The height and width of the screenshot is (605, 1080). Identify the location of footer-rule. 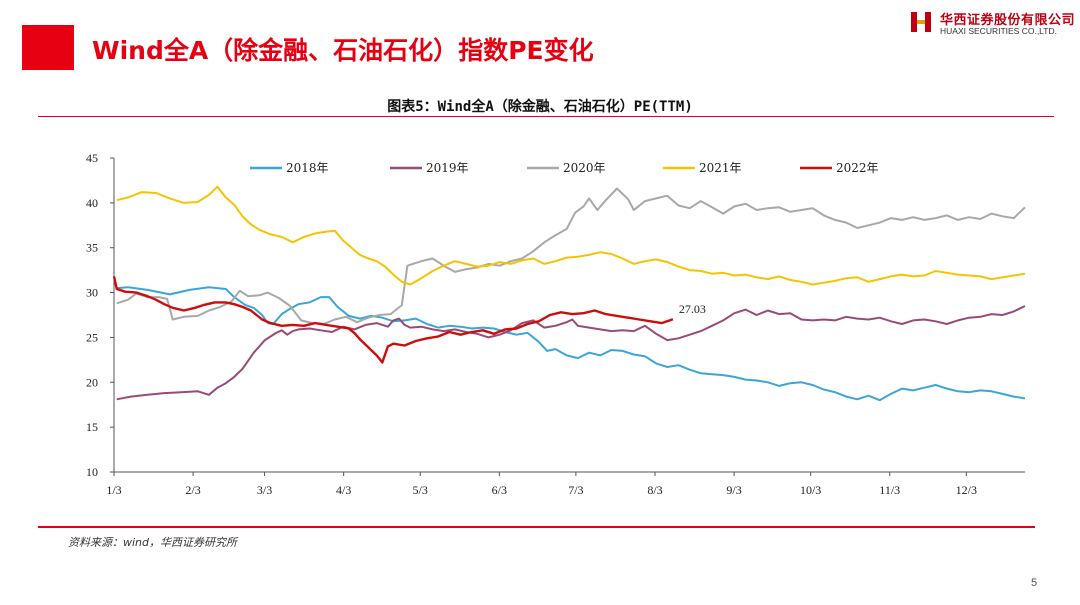
(536, 527).